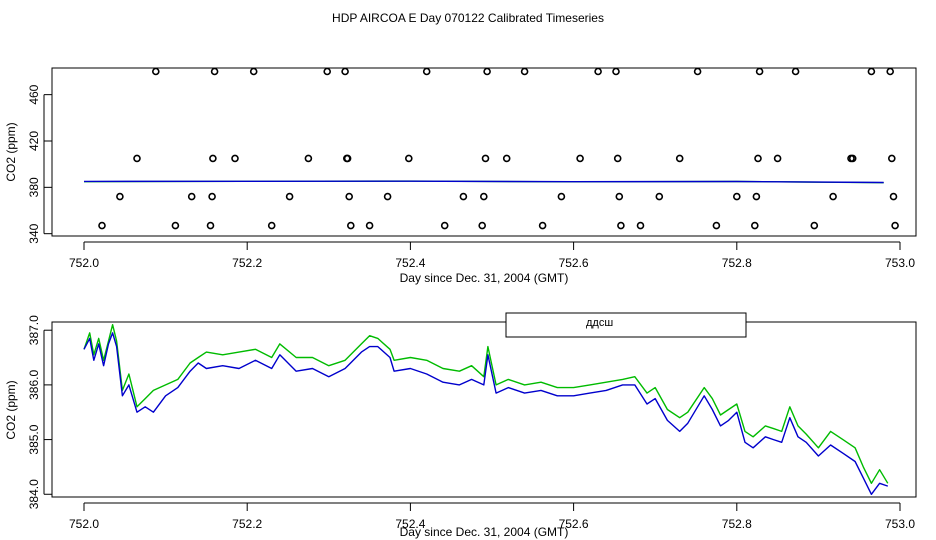  What do you see at coordinates (34, 187) in the screenshot?
I see `y-tick-label: 380` at bounding box center [34, 187].